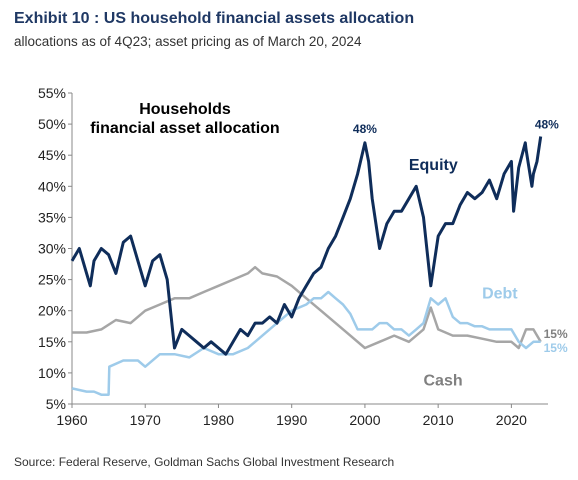  I want to click on y-tick-label: 45%, so click(52, 155).